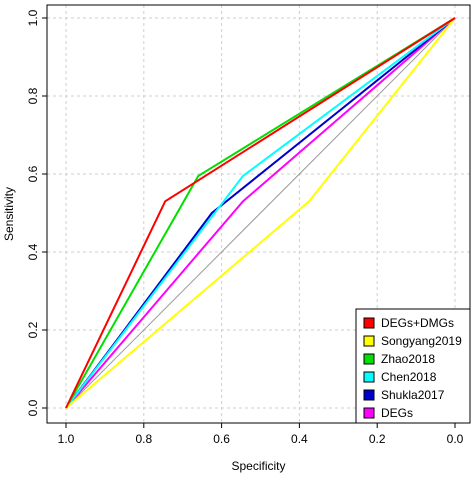  I want to click on x-tick-label: 1.0, so click(66, 439).